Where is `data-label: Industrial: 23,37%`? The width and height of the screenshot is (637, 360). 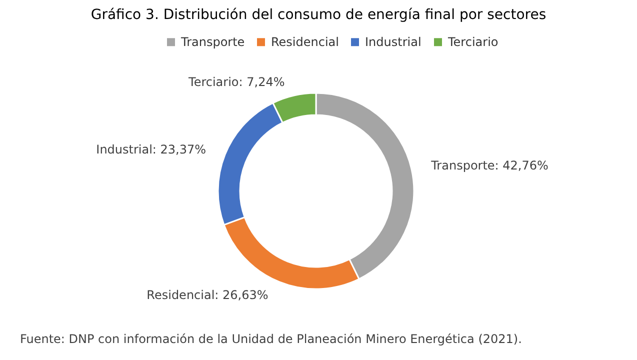 data-label: Industrial: 23,37% is located at coordinates (151, 149).